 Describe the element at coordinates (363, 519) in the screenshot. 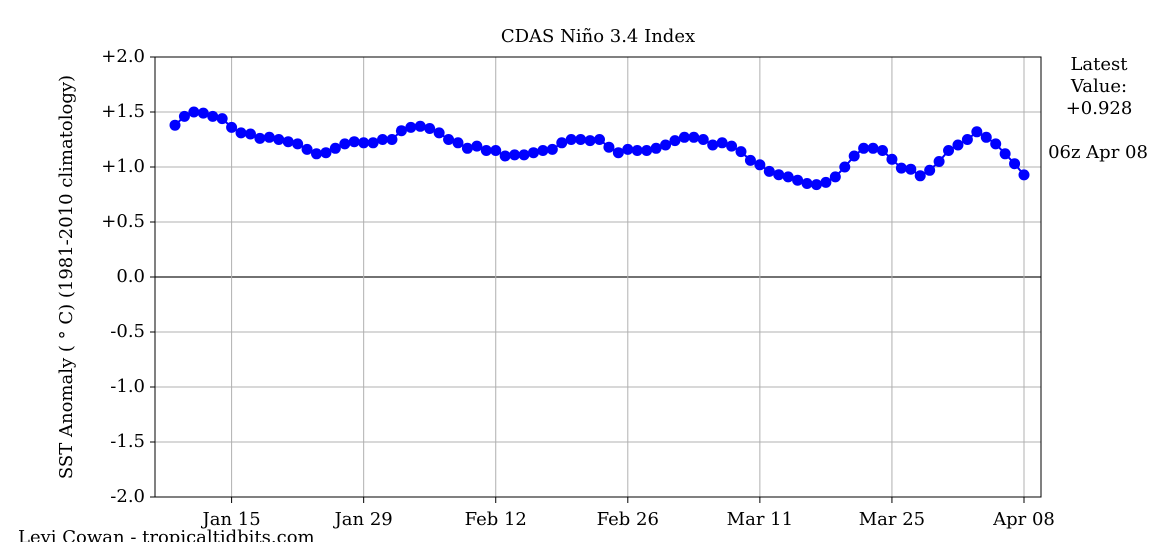

I see `x-tick-label: Jan 29` at that location.